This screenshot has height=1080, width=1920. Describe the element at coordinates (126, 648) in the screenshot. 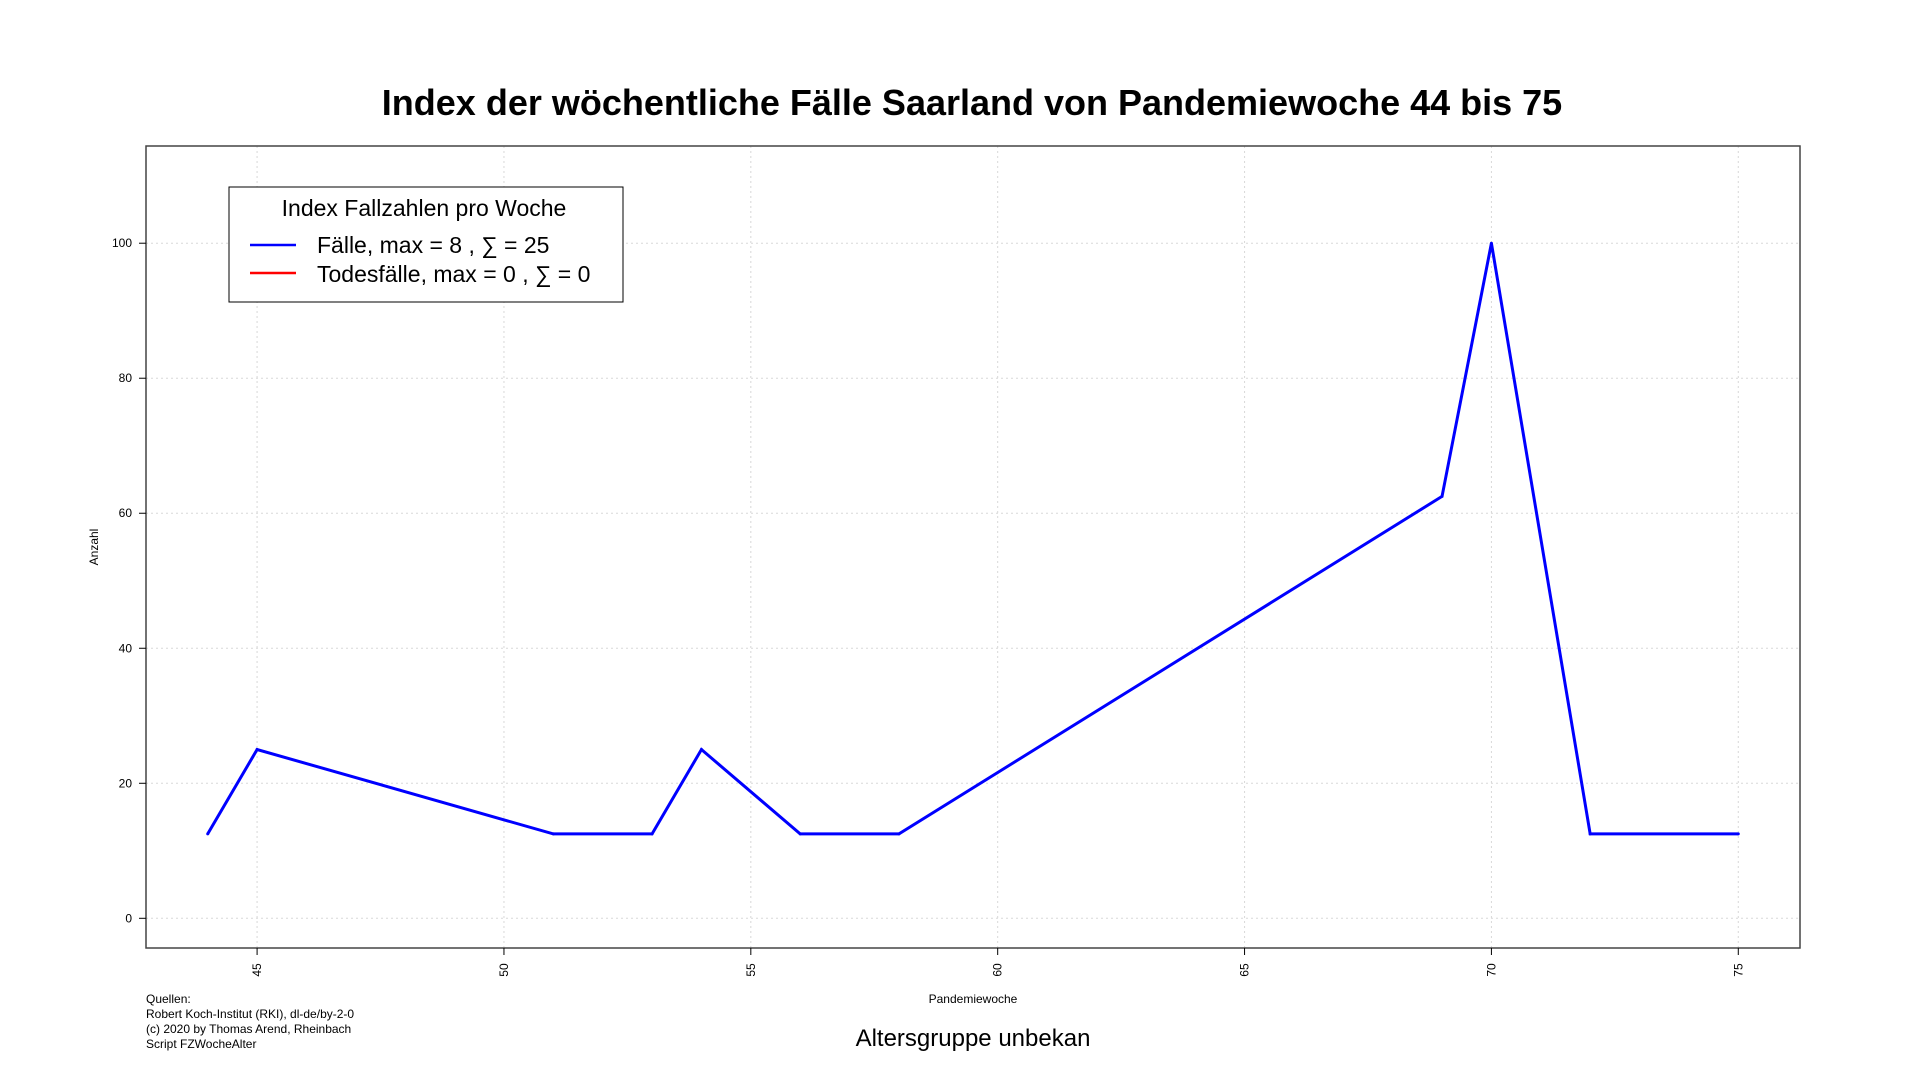

I see `y-tick-label: 40` at that location.